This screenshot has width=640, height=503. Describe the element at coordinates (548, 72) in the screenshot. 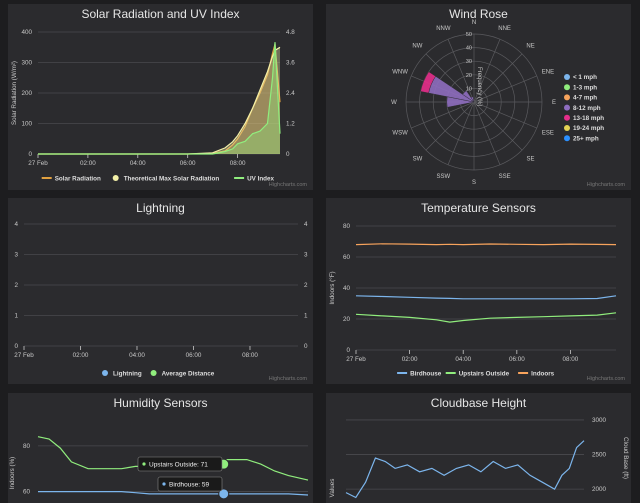

I see `direction-label: ENE` at that location.